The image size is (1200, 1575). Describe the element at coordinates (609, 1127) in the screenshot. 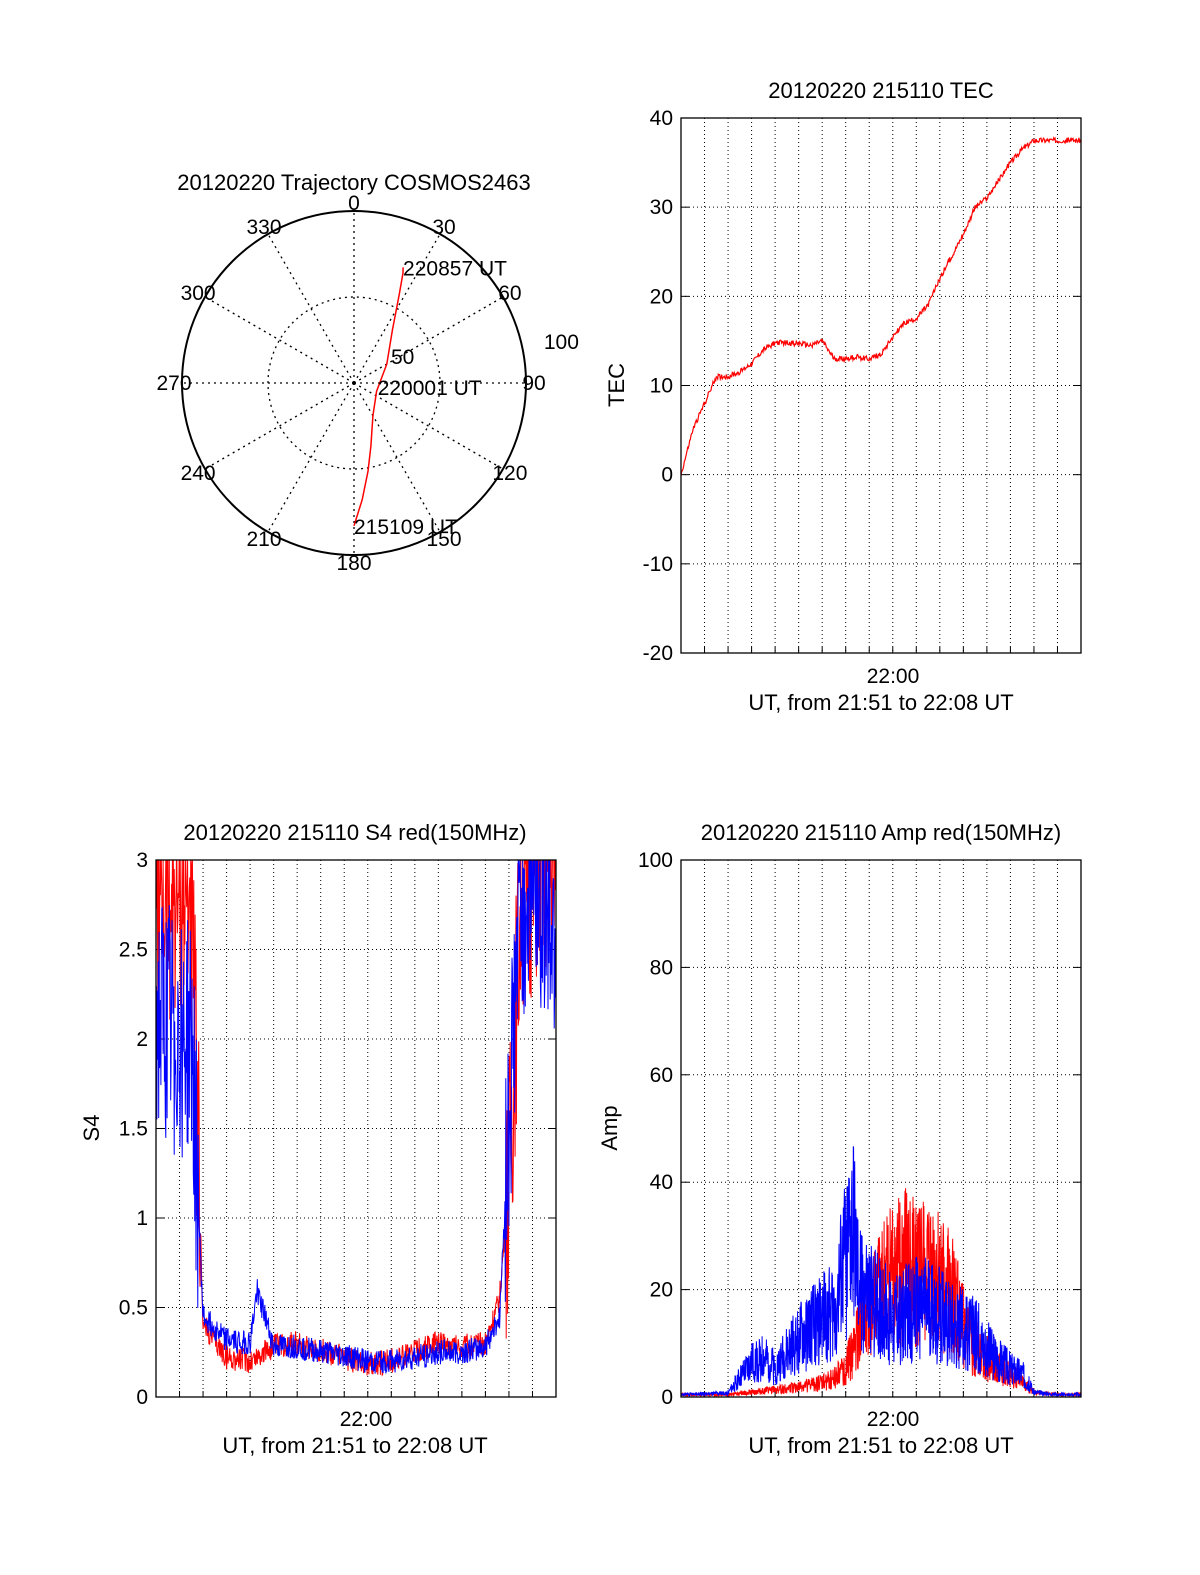

I see `amp-ylabel: Amp` at that location.